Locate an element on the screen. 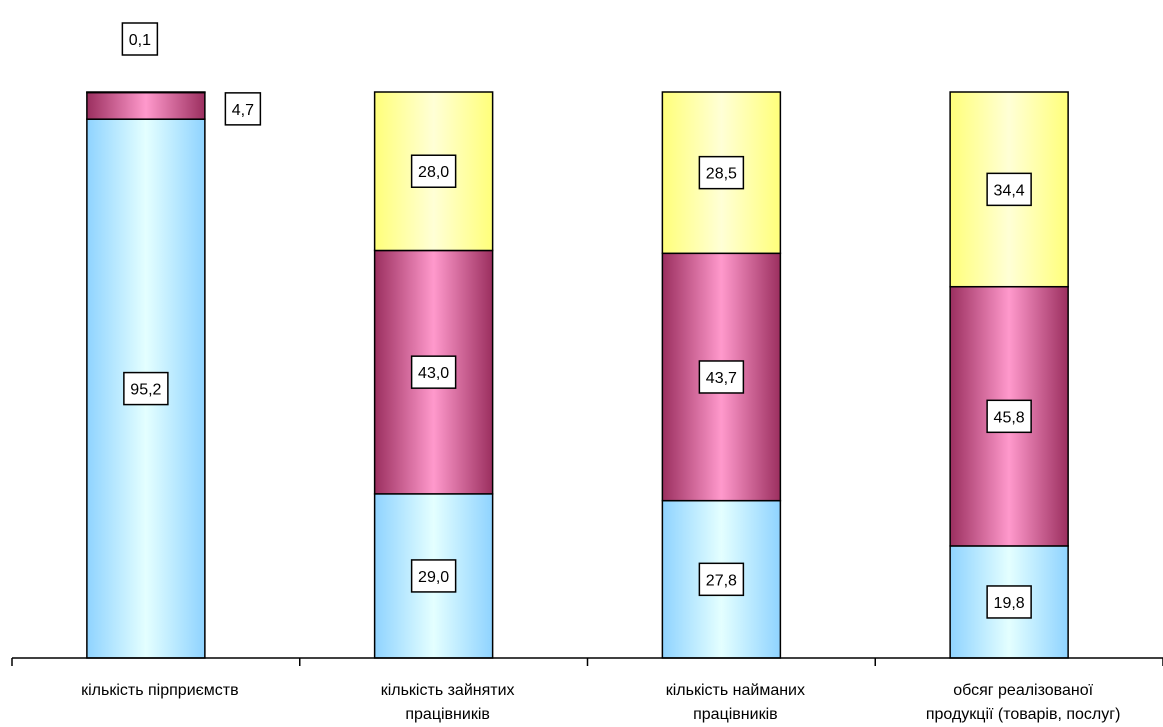 Image resolution: width=1163 pixels, height=727 pixels. data-label: 0,1 is located at coordinates (140, 40).